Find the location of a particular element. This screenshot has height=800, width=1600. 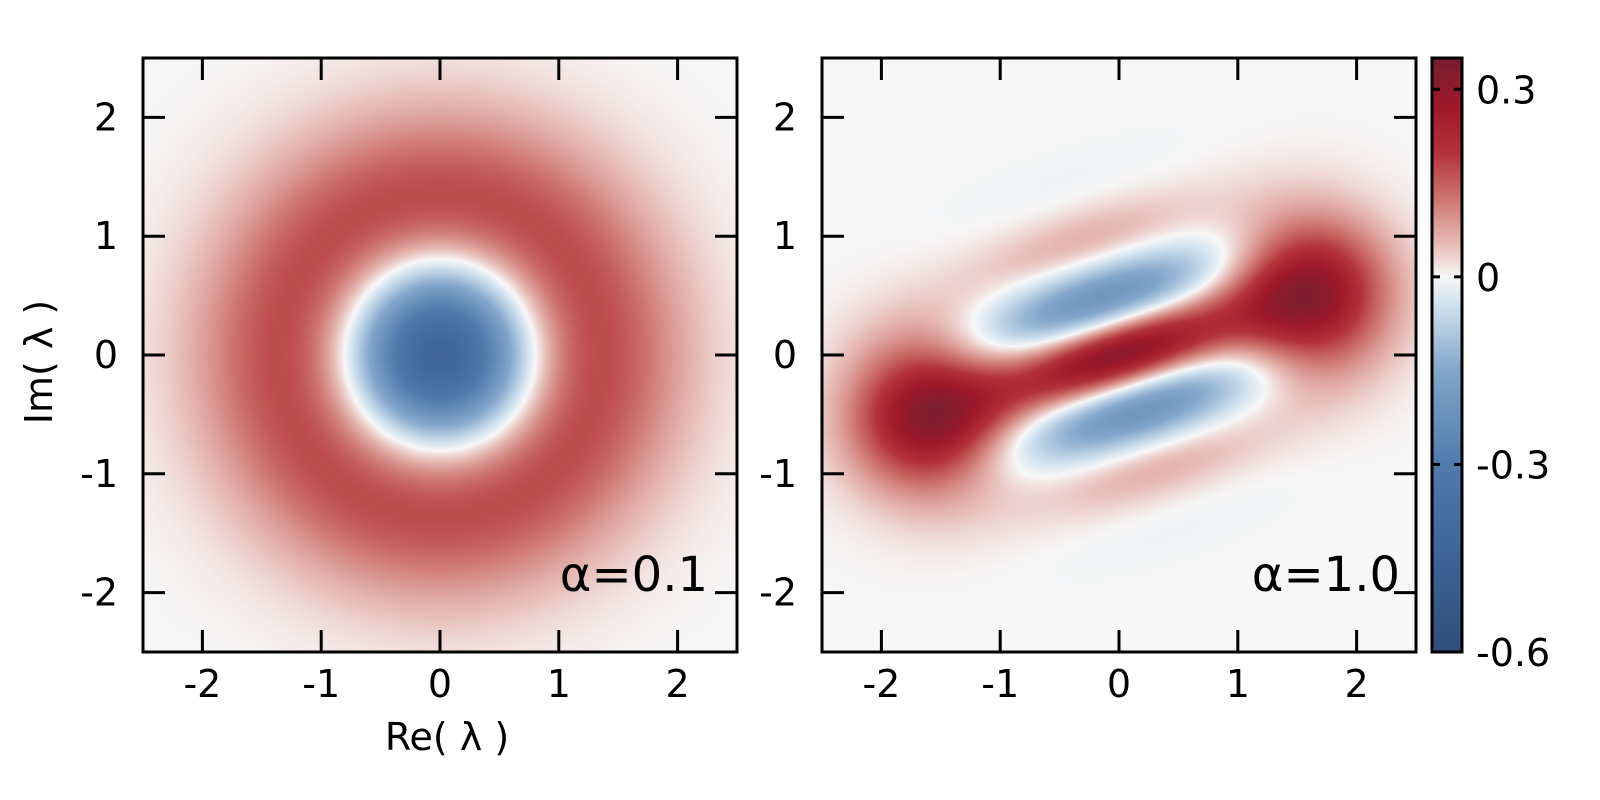

colorbar-tick-label: -0.3 is located at coordinates (1513, 465).